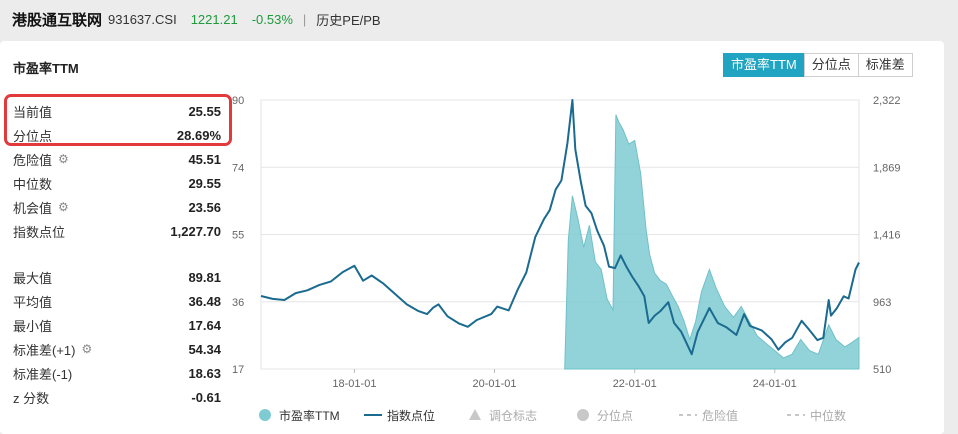 This screenshot has width=958, height=434. I want to click on stat-value: 18.63, so click(204, 373).